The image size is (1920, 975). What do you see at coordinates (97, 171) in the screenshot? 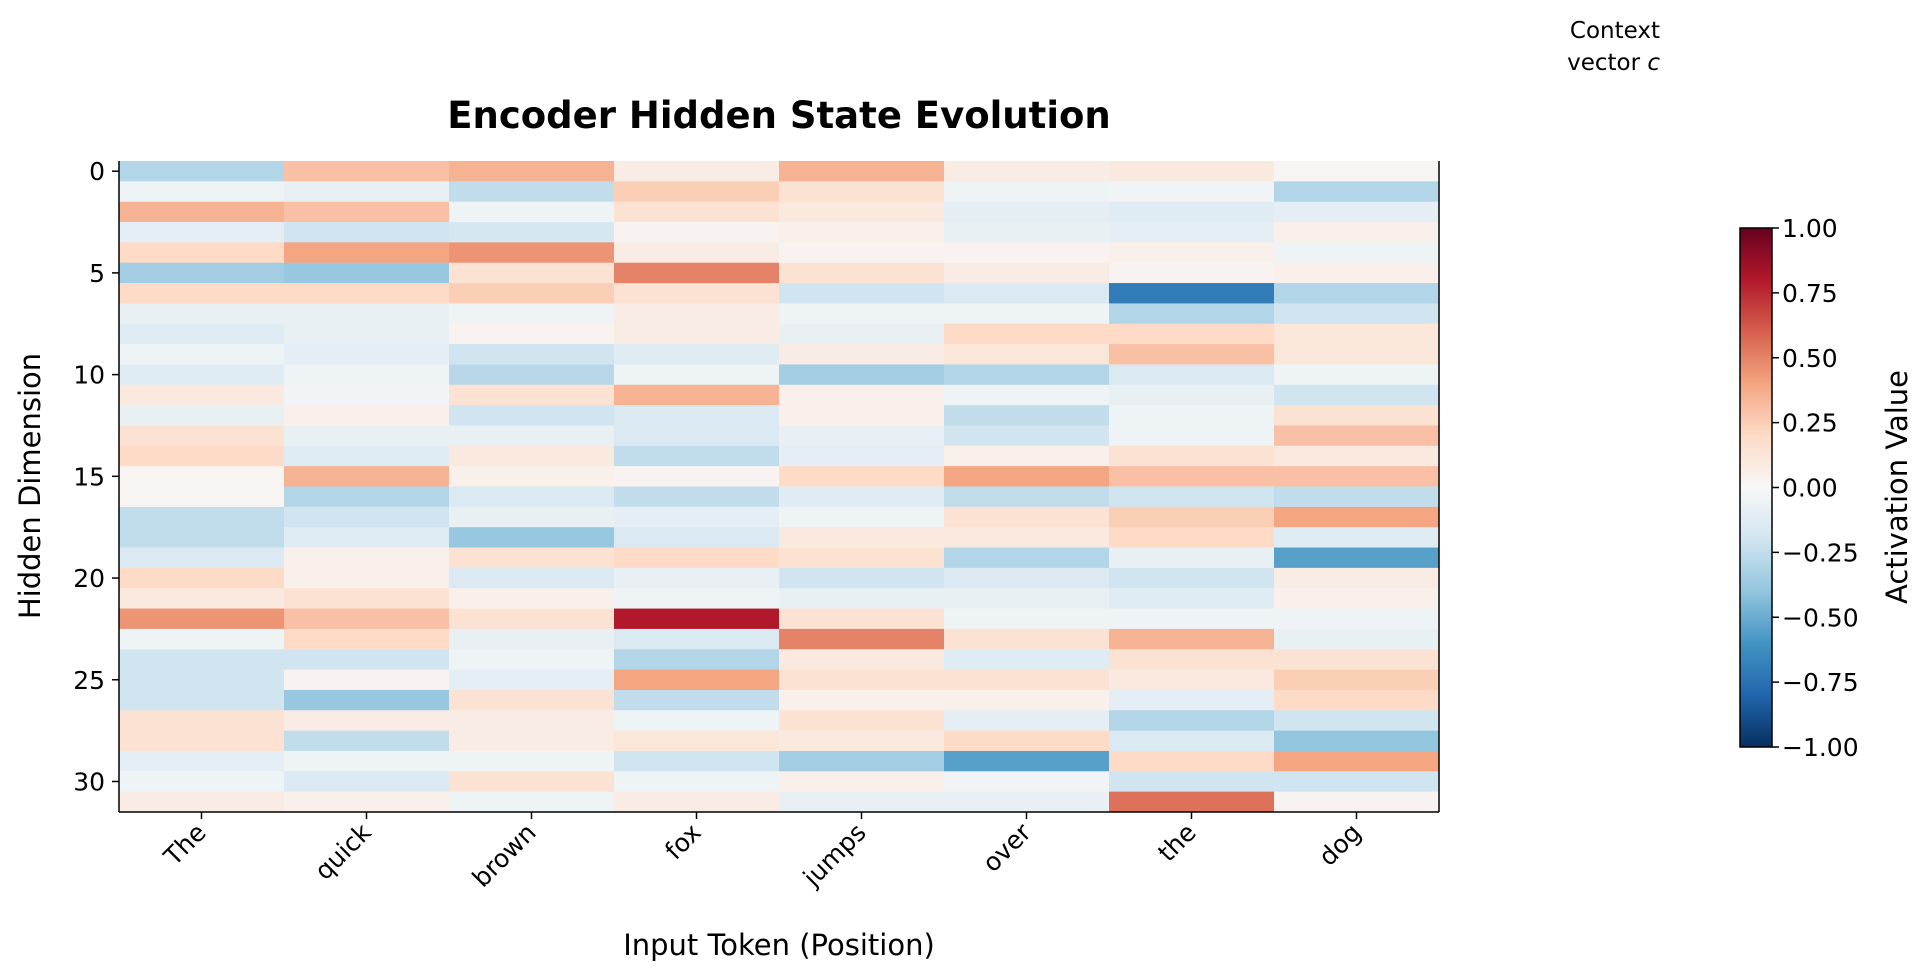
I see `y-tick-label: 0` at bounding box center [97, 171].